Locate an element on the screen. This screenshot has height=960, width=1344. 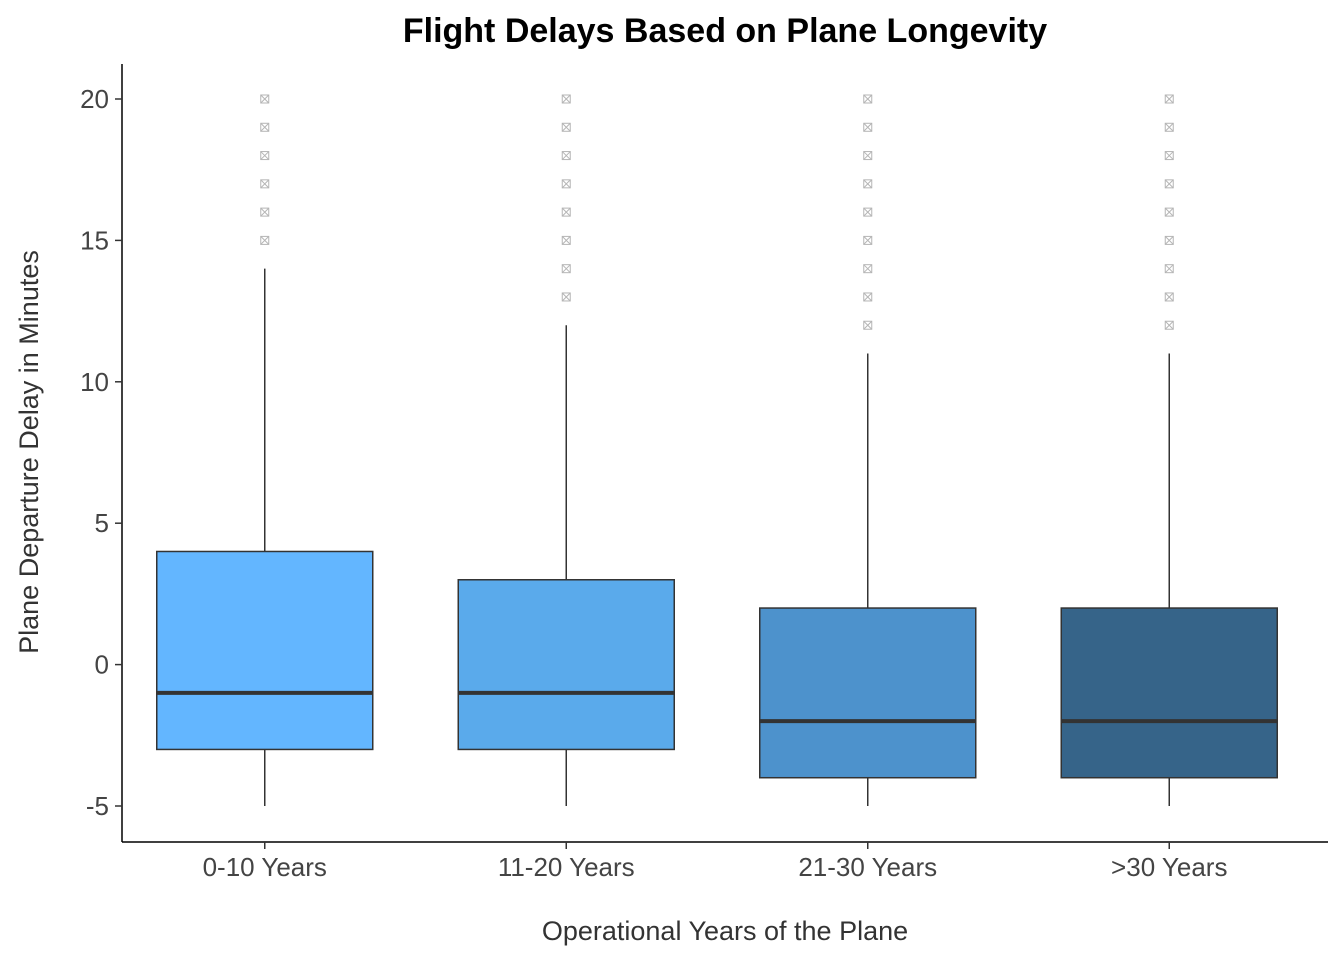
chart-title: Flight Delays Based on Plane Longevity is located at coordinates (725, 31).